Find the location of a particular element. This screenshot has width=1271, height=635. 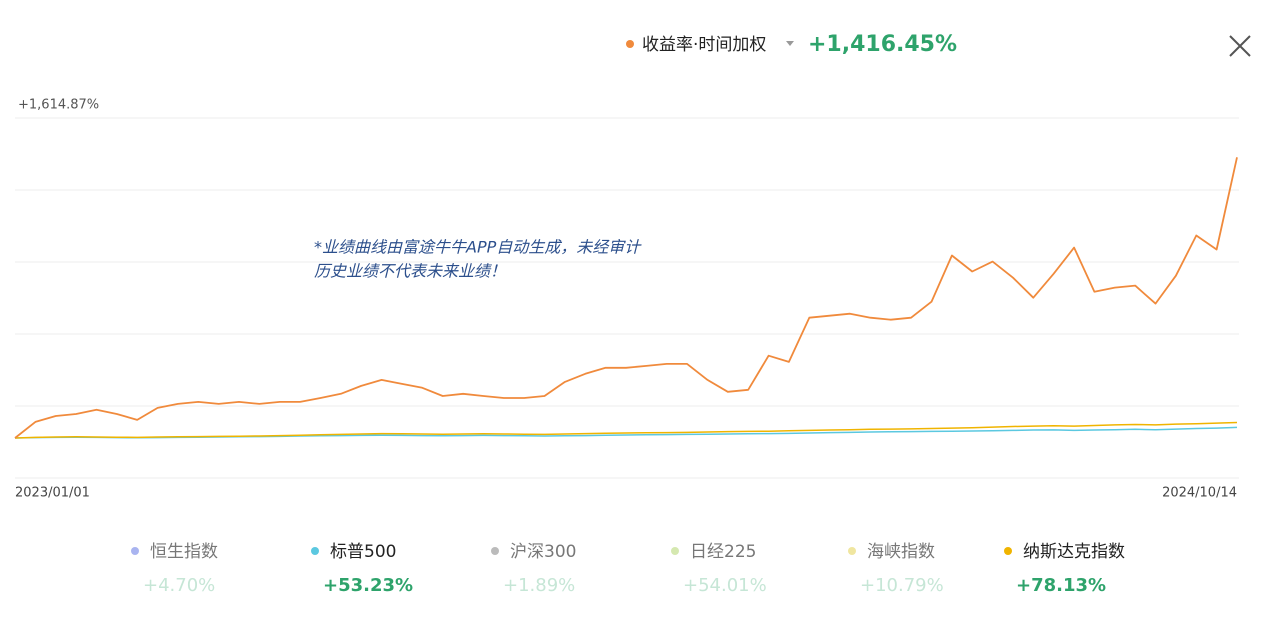

header-return: +1,416.45% is located at coordinates (882, 44).